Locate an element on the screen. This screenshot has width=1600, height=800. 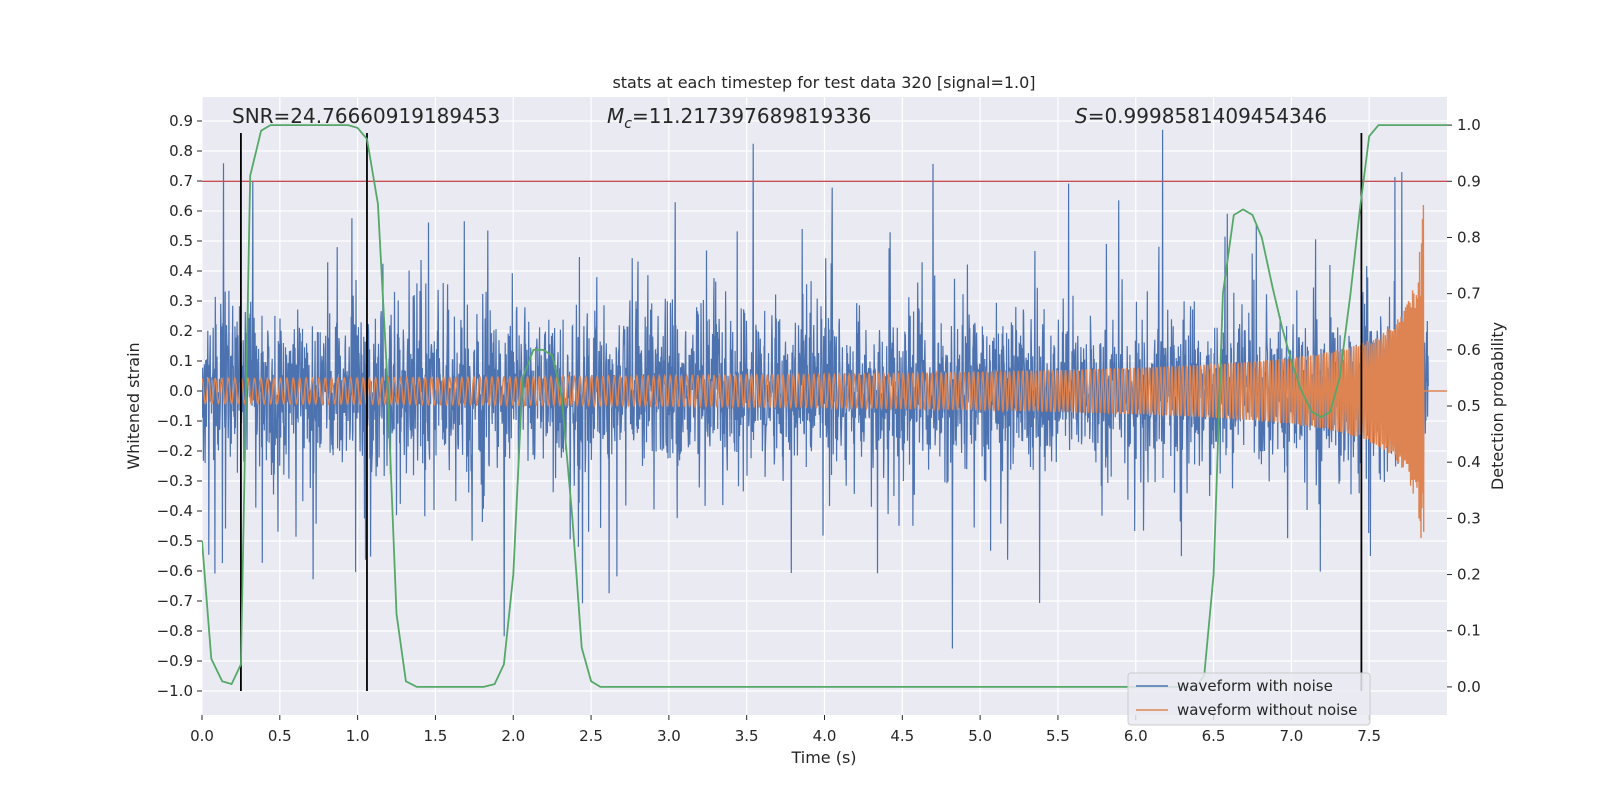
y-tick-label-8: 0.1 is located at coordinates (181, 361).